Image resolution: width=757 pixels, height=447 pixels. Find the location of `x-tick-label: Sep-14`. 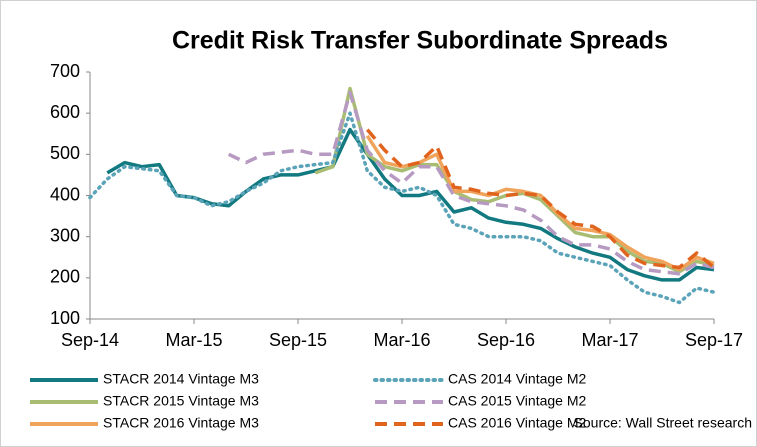

x-tick-label: Sep-14 is located at coordinates (90, 340).